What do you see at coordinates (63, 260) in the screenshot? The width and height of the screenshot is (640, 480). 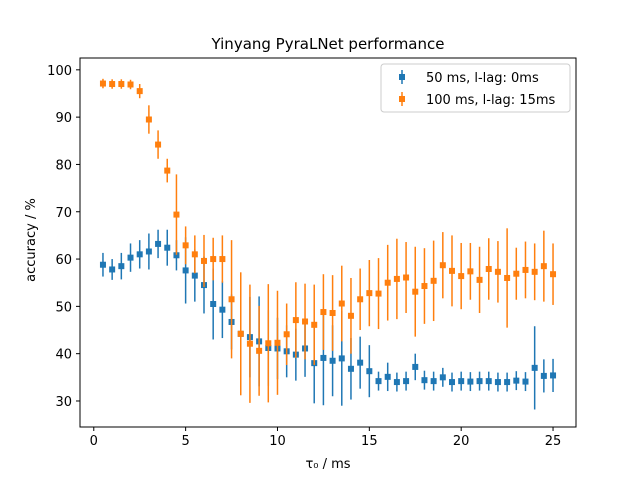 I see `y-tick-label: 60` at bounding box center [63, 260].